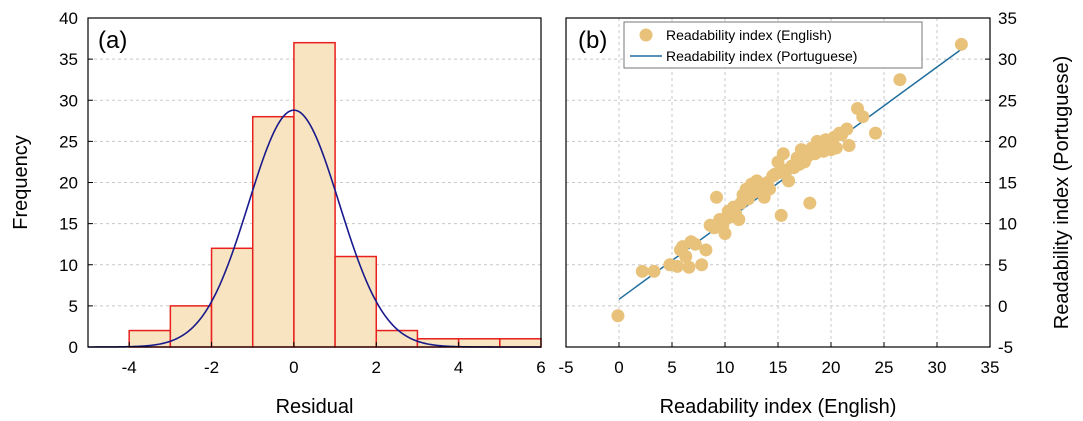  Describe the element at coordinates (592, 40) in the screenshot. I see `panel-label-b: (b)` at that location.